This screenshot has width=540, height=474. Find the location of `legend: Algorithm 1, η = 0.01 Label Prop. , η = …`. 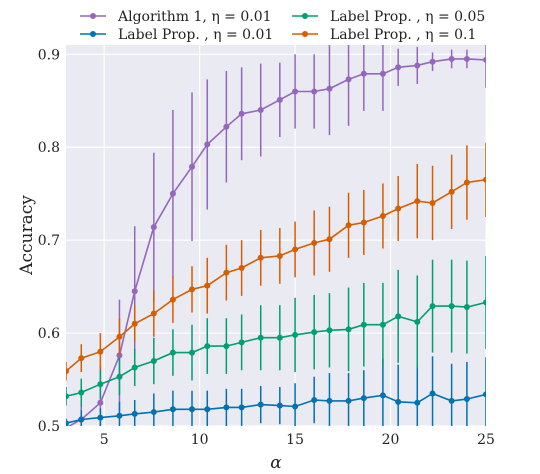

legend: Algorithm 1, η = 0.01 Label Prop. , η = … is located at coordinates (282, 26).